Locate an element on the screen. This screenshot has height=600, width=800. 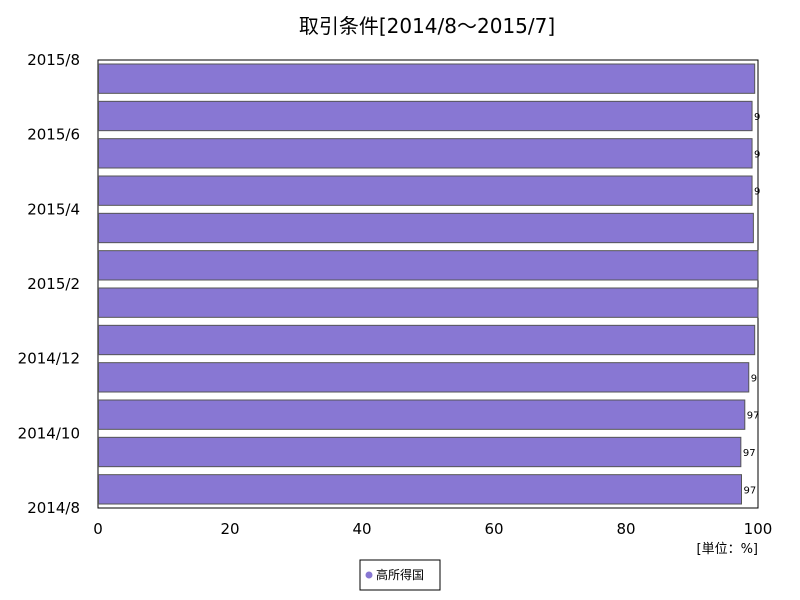
legend-label: 高所得国 is located at coordinates (400, 574).